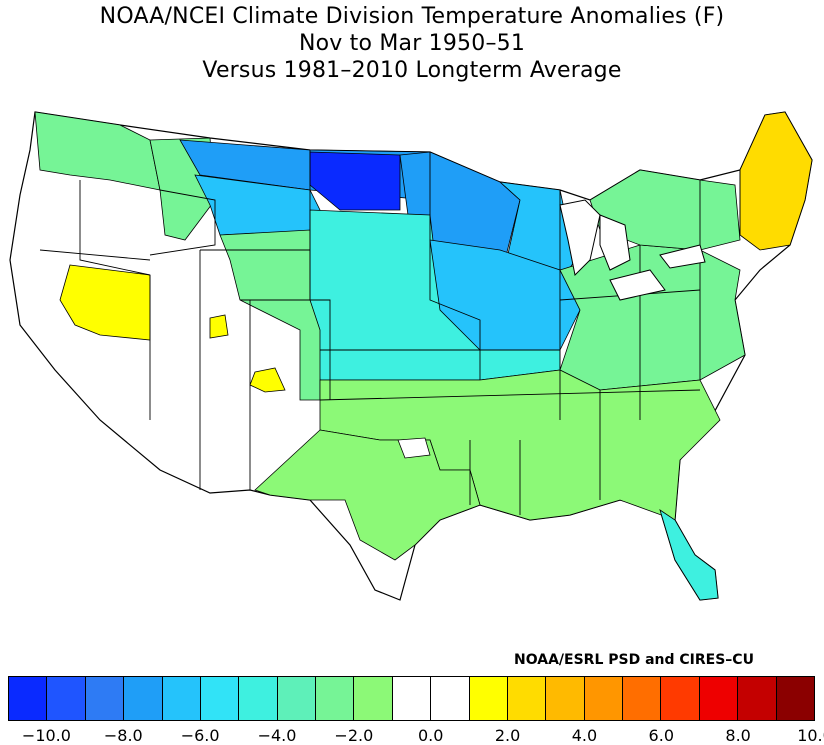 This screenshot has width=824, height=745. I want to click on color-scale-tick-label: −10.0, so click(46, 735).